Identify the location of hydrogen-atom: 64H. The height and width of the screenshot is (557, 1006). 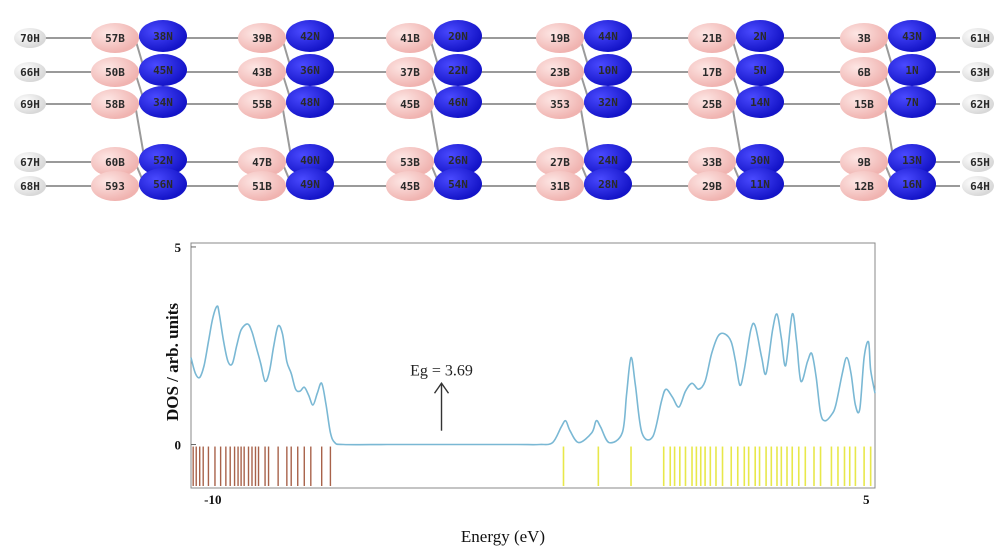
(978, 186).